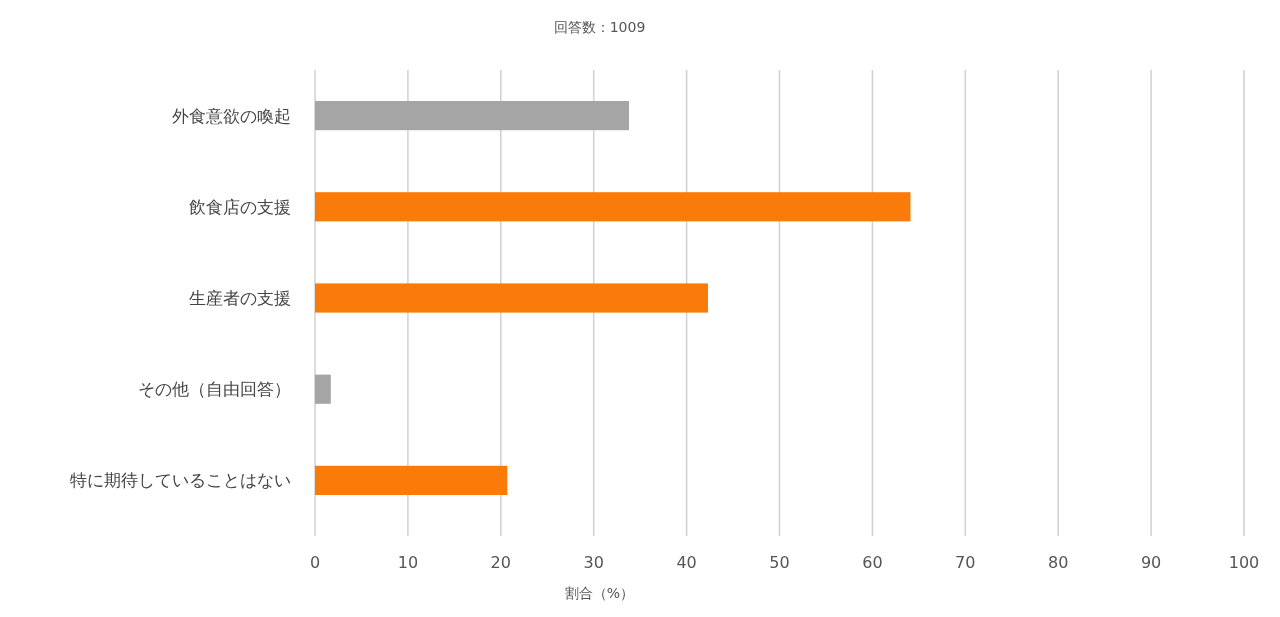  What do you see at coordinates (1244, 562) in the screenshot?
I see `x-tick-label: 100` at bounding box center [1244, 562].